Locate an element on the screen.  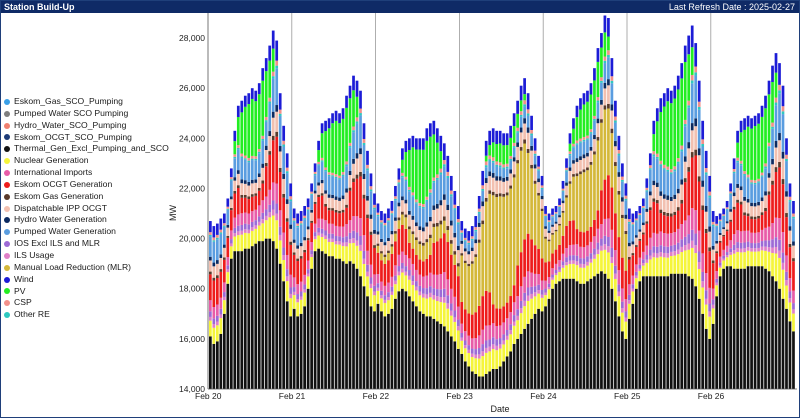
legend-item: Eskom_Gas_SCO_Pumping is located at coordinates (89, 102).